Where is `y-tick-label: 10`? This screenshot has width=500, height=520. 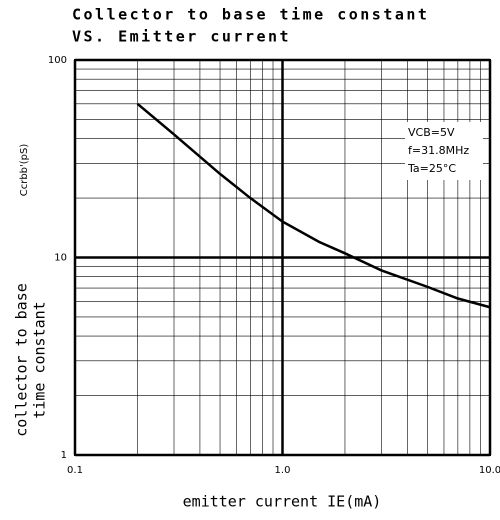
y-tick-label: 10 is located at coordinates (60, 258).